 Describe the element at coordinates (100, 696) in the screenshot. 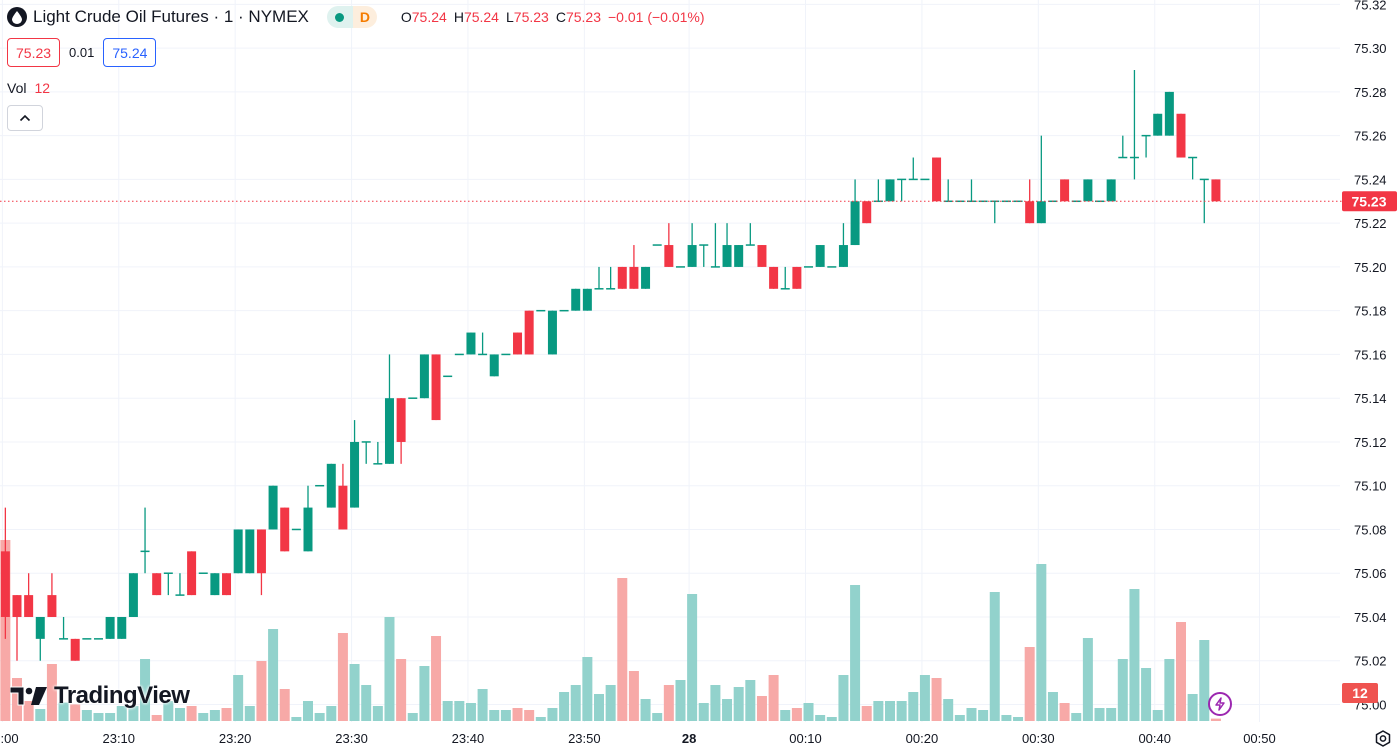

I see `tradingview-logo: TradingView` at that location.